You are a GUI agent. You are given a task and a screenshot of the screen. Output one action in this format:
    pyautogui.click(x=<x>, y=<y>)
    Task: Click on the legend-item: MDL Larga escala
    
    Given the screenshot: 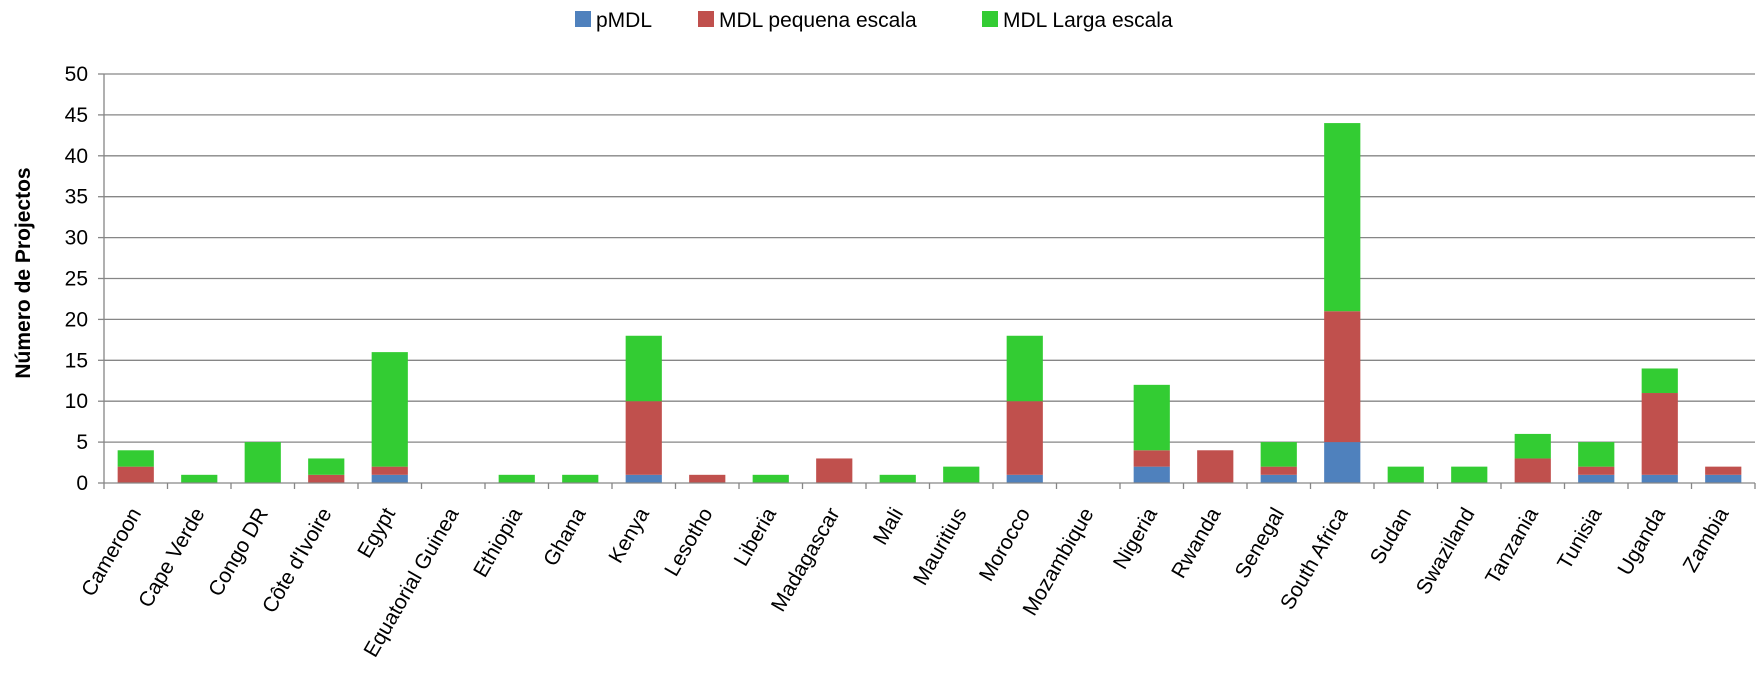 What is the action you would take?
    pyautogui.click(x=1077, y=20)
    